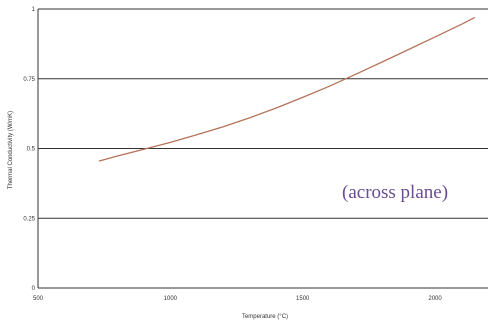  Describe the element at coordinates (171, 299) in the screenshot. I see `x-tick-label-1: 1000` at that location.